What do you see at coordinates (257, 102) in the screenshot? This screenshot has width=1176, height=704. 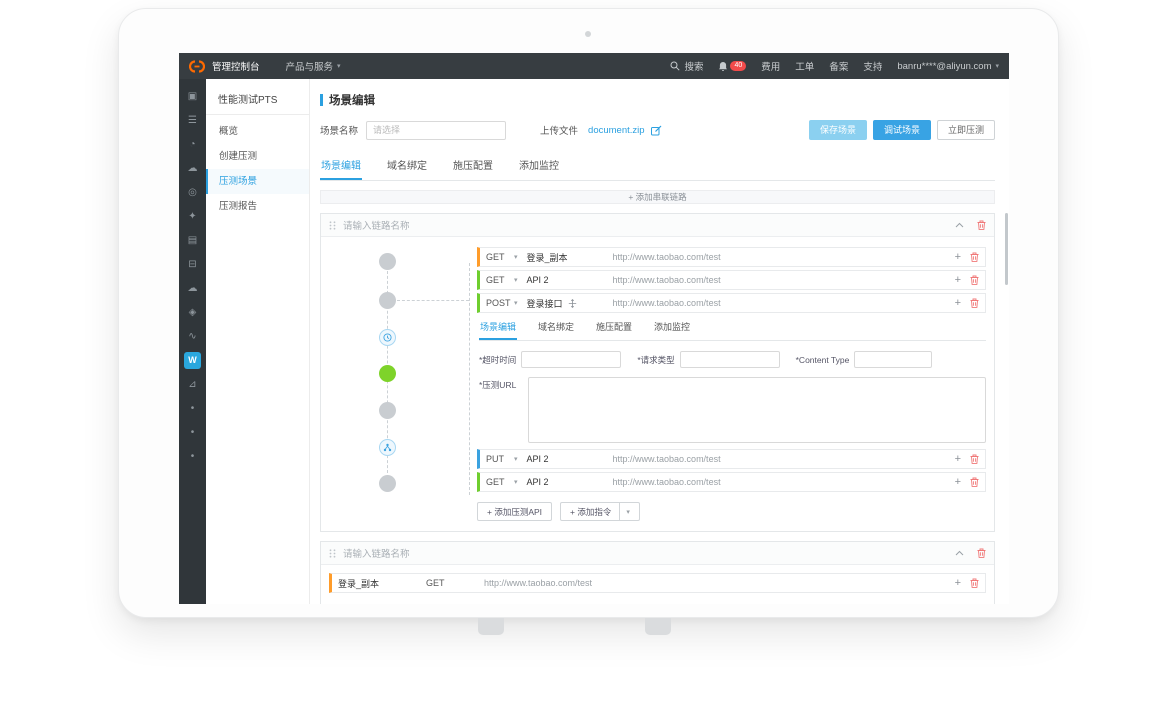 I see `sidebar-title: 性能测试PTS` at bounding box center [257, 102].